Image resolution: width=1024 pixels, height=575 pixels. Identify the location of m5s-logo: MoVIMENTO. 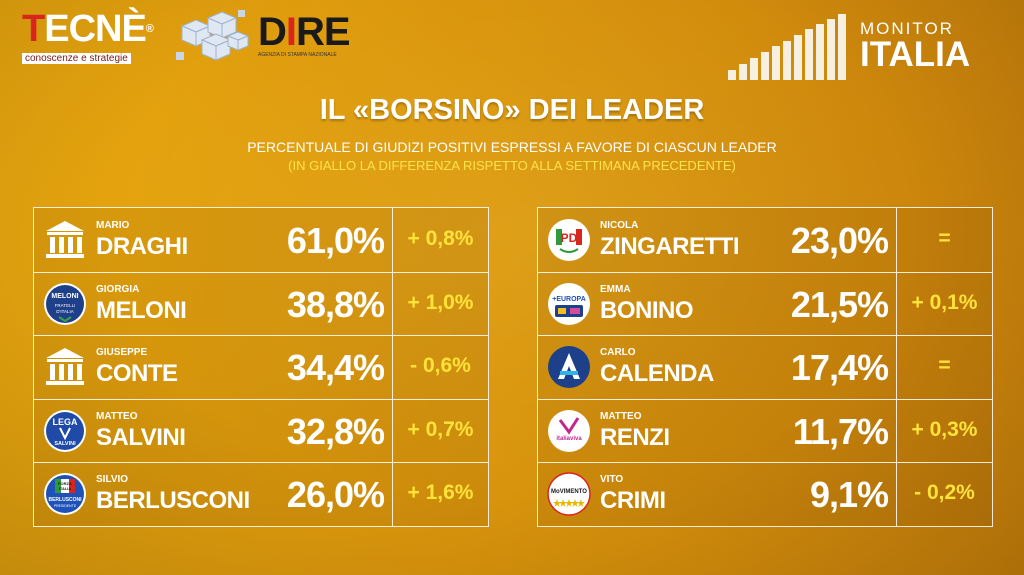
(569, 494).